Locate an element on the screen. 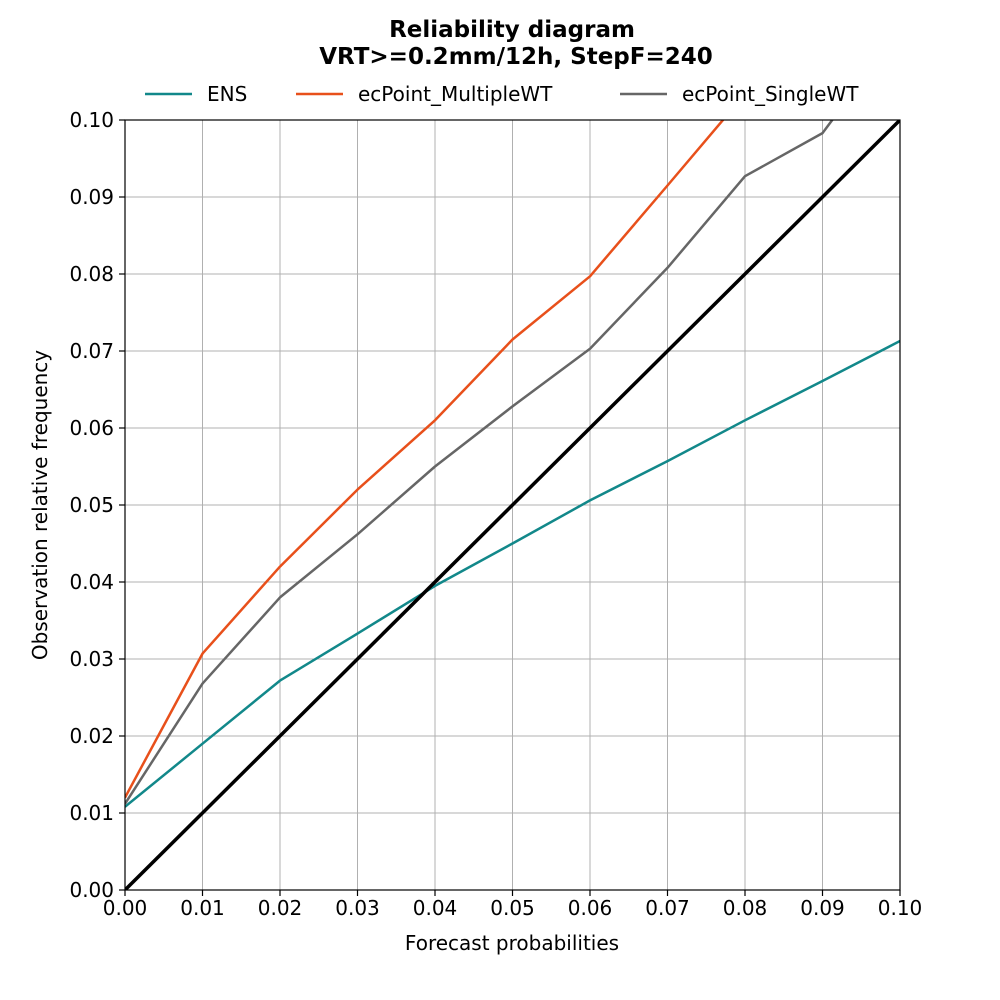  x-tick-label: 0.00 is located at coordinates (125, 908).